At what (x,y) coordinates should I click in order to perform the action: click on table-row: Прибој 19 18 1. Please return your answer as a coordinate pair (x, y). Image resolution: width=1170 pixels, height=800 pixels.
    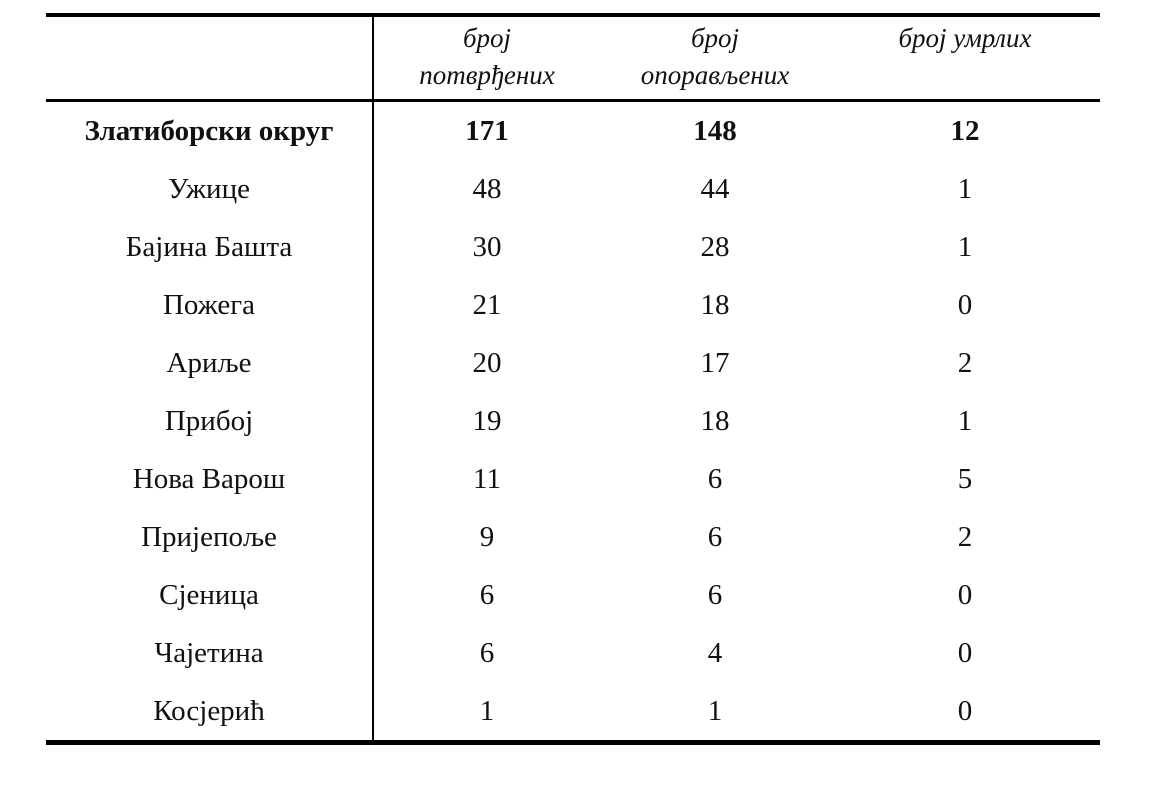
    Looking at the image, I should click on (573, 421).